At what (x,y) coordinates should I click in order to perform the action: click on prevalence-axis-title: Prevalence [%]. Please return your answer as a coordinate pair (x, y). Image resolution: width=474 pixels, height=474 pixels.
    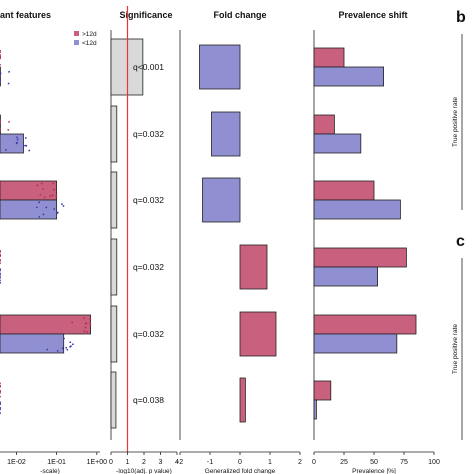
    Looking at the image, I should click on (374, 471).